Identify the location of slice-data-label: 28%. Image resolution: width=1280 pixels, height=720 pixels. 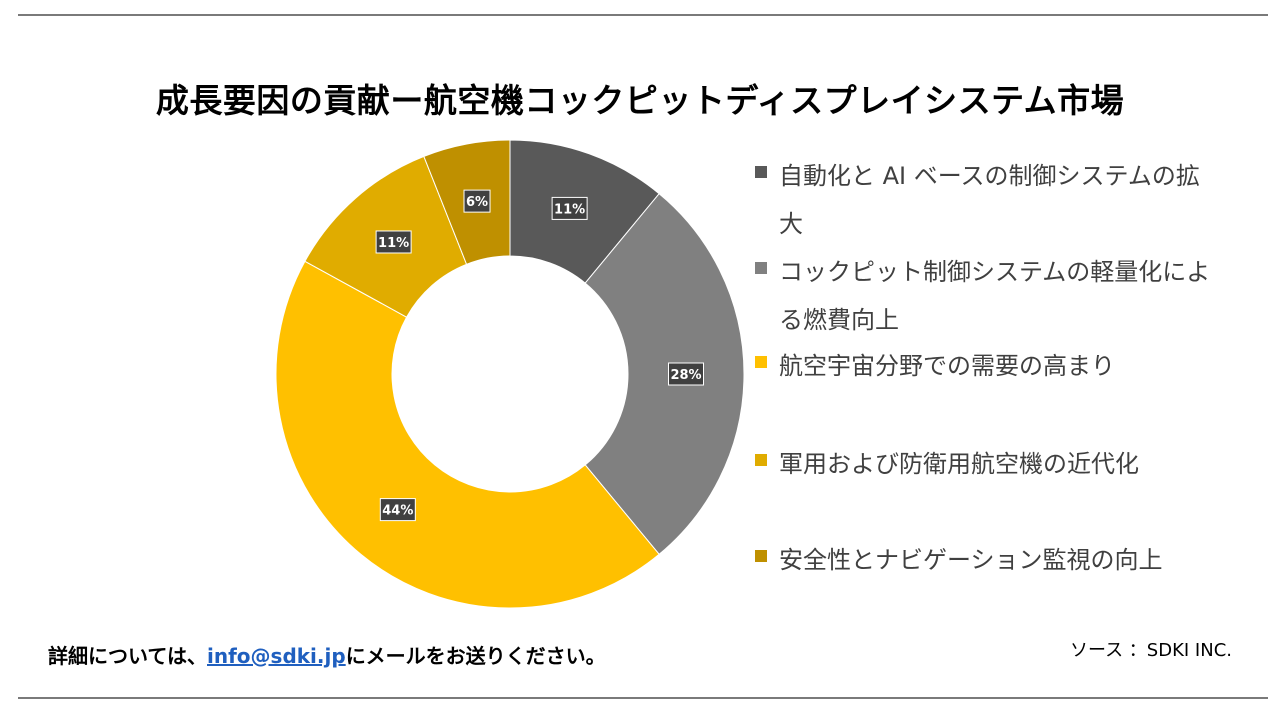
(686, 374).